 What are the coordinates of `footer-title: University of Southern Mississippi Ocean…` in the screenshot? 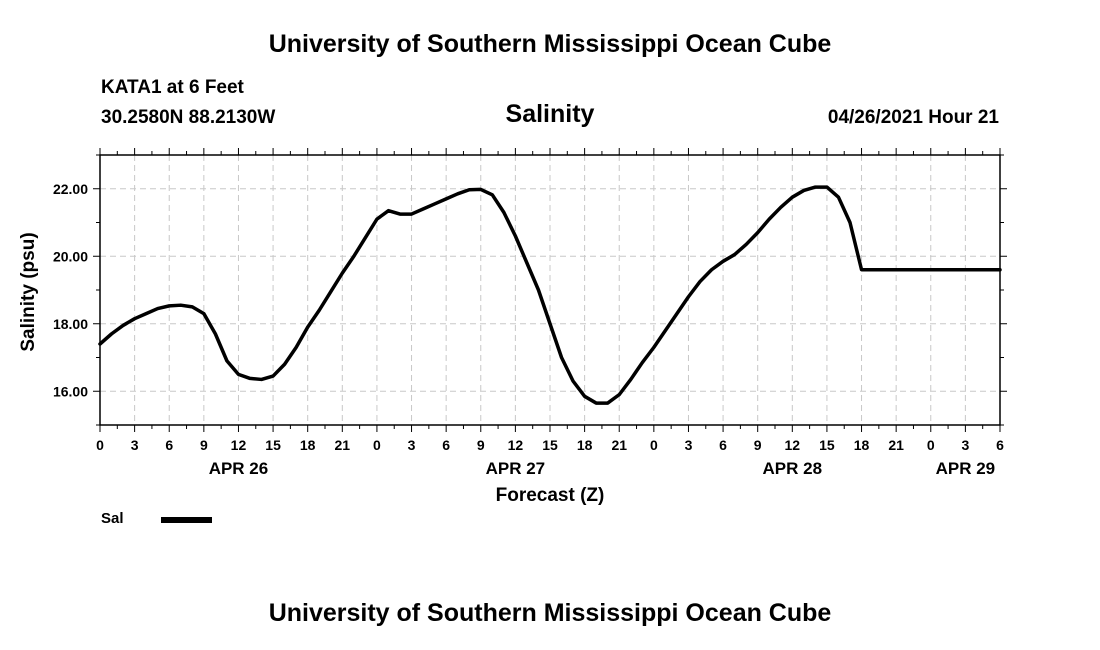 It's located at (550, 613).